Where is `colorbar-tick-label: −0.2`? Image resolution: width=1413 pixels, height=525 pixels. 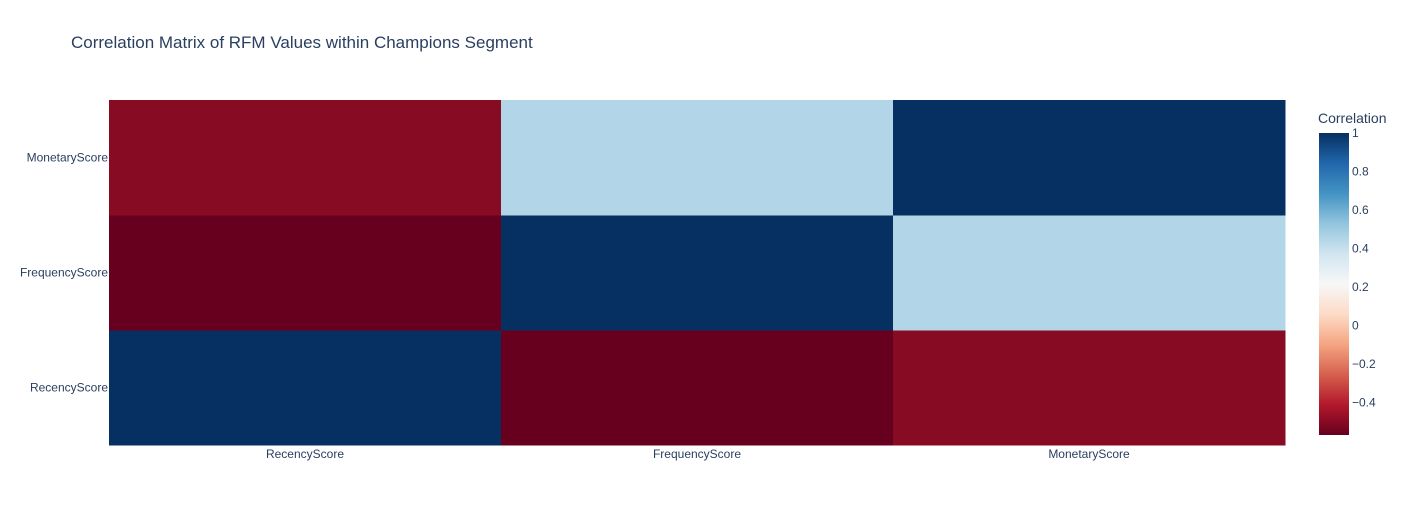
colorbar-tick-label: −0.2 is located at coordinates (1364, 364).